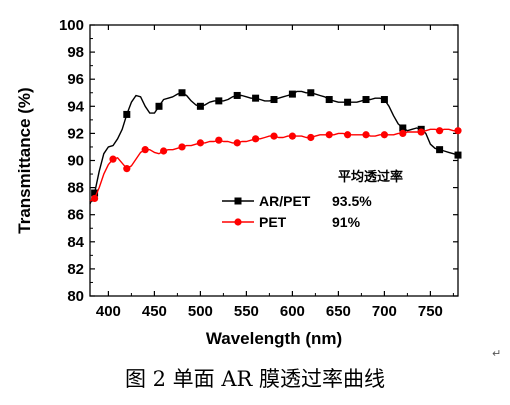  What do you see at coordinates (75, 215) in the screenshot?
I see `y-tick-label: 86` at bounding box center [75, 215].